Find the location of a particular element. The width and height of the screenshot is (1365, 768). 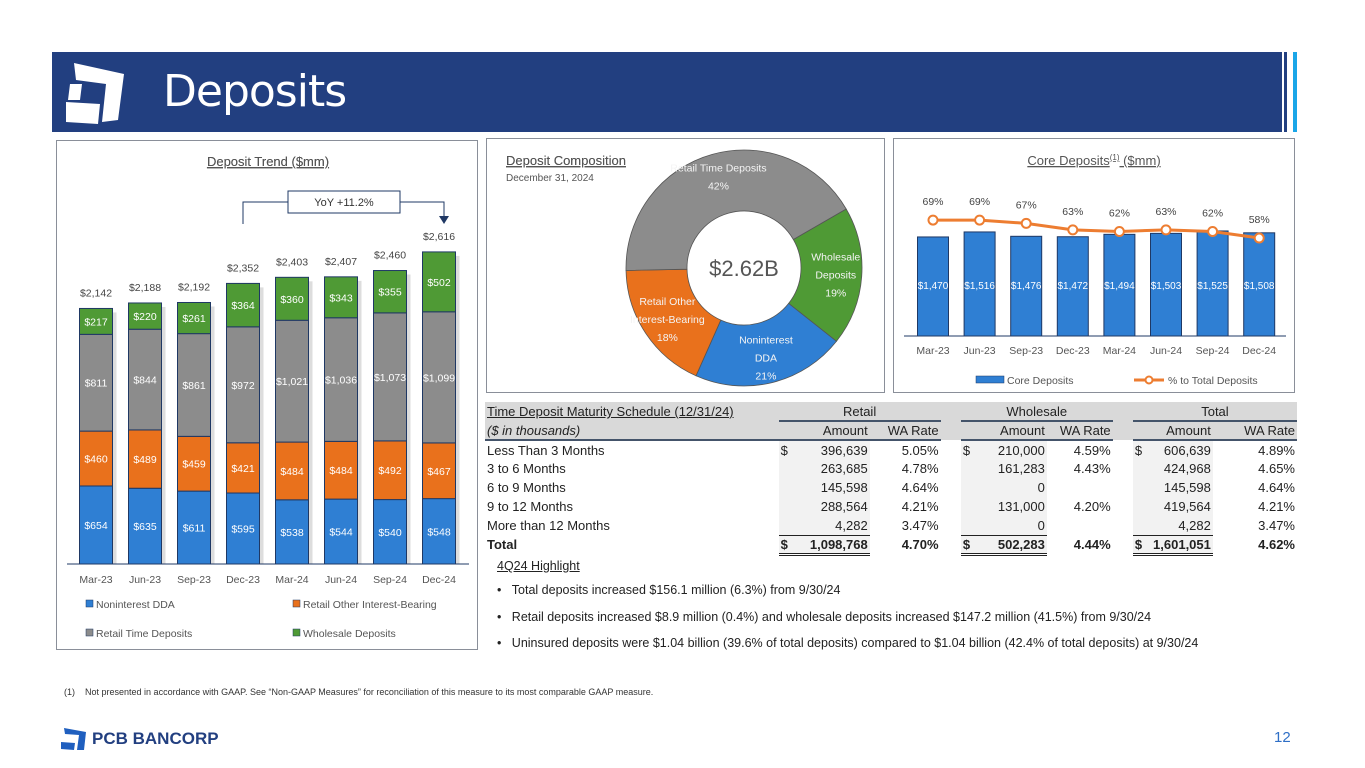

core-deposits-title-main: Core Deposits is located at coordinates (1068, 160).